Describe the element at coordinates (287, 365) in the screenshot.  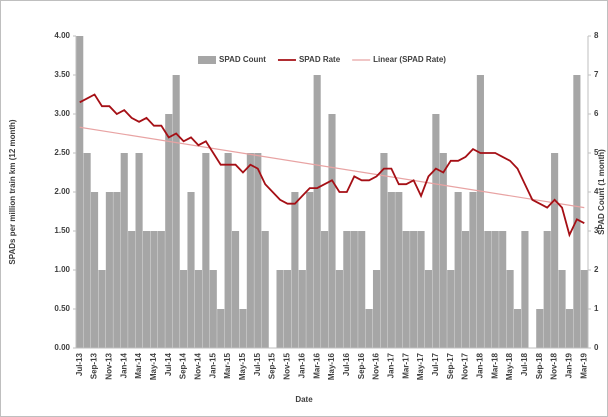
I see `x-tick-label: Nov-15` at that location.